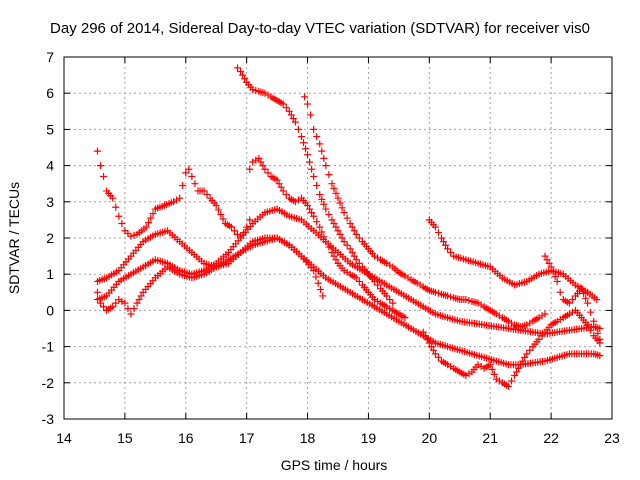  What do you see at coordinates (50, 274) in the screenshot?
I see `y-tick-label: 1` at bounding box center [50, 274].